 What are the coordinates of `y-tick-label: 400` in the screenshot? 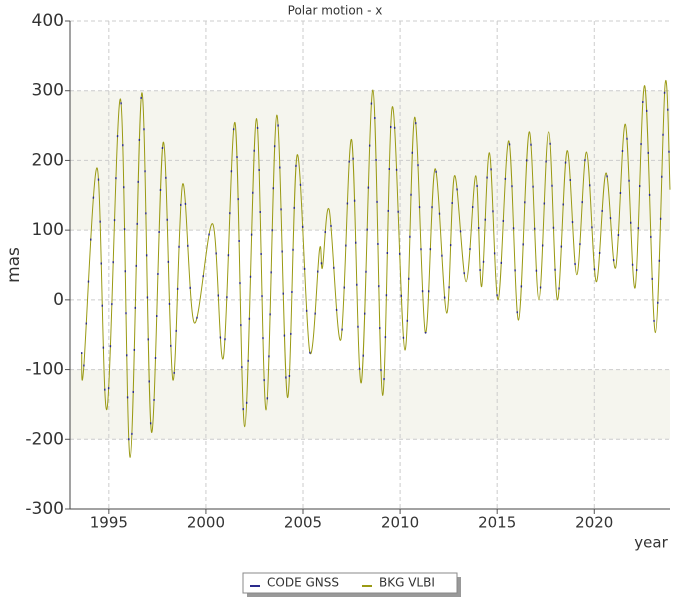 It's located at (48, 21).